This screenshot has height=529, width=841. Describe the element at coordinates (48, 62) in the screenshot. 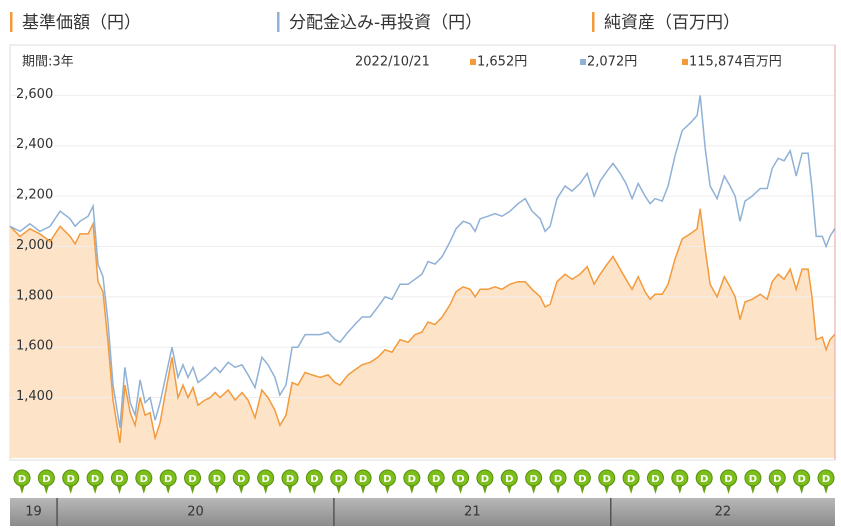

I see `period-label: 期間:3年` at that location.